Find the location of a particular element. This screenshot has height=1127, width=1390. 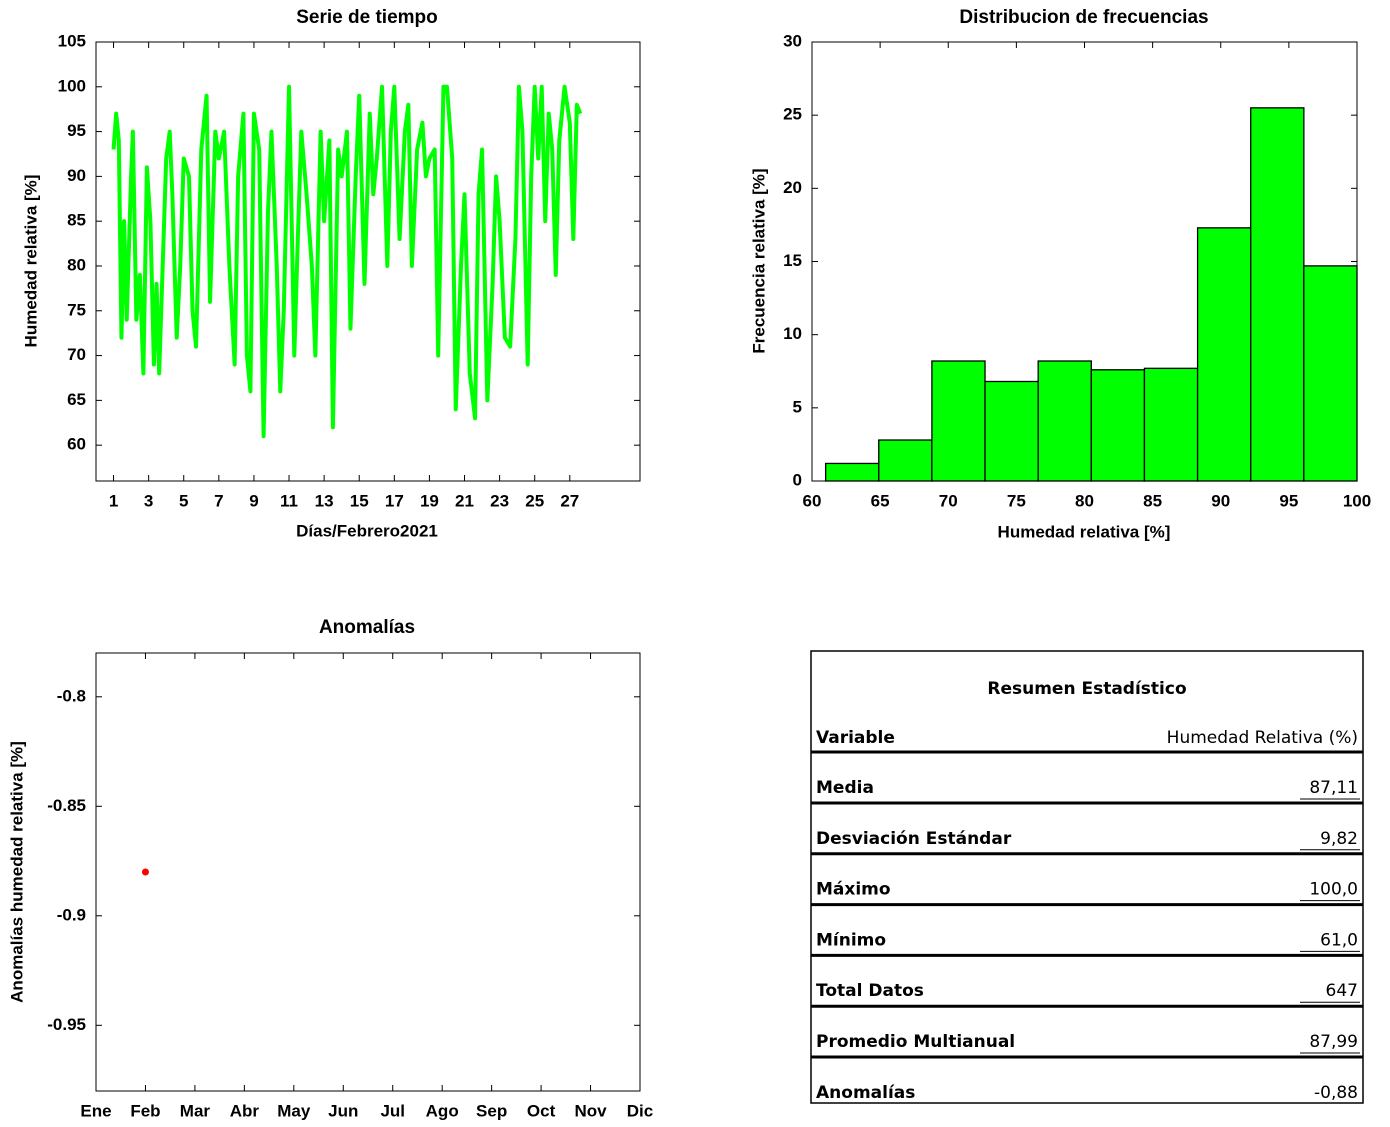

x-tick-label: 15 is located at coordinates (359, 500).